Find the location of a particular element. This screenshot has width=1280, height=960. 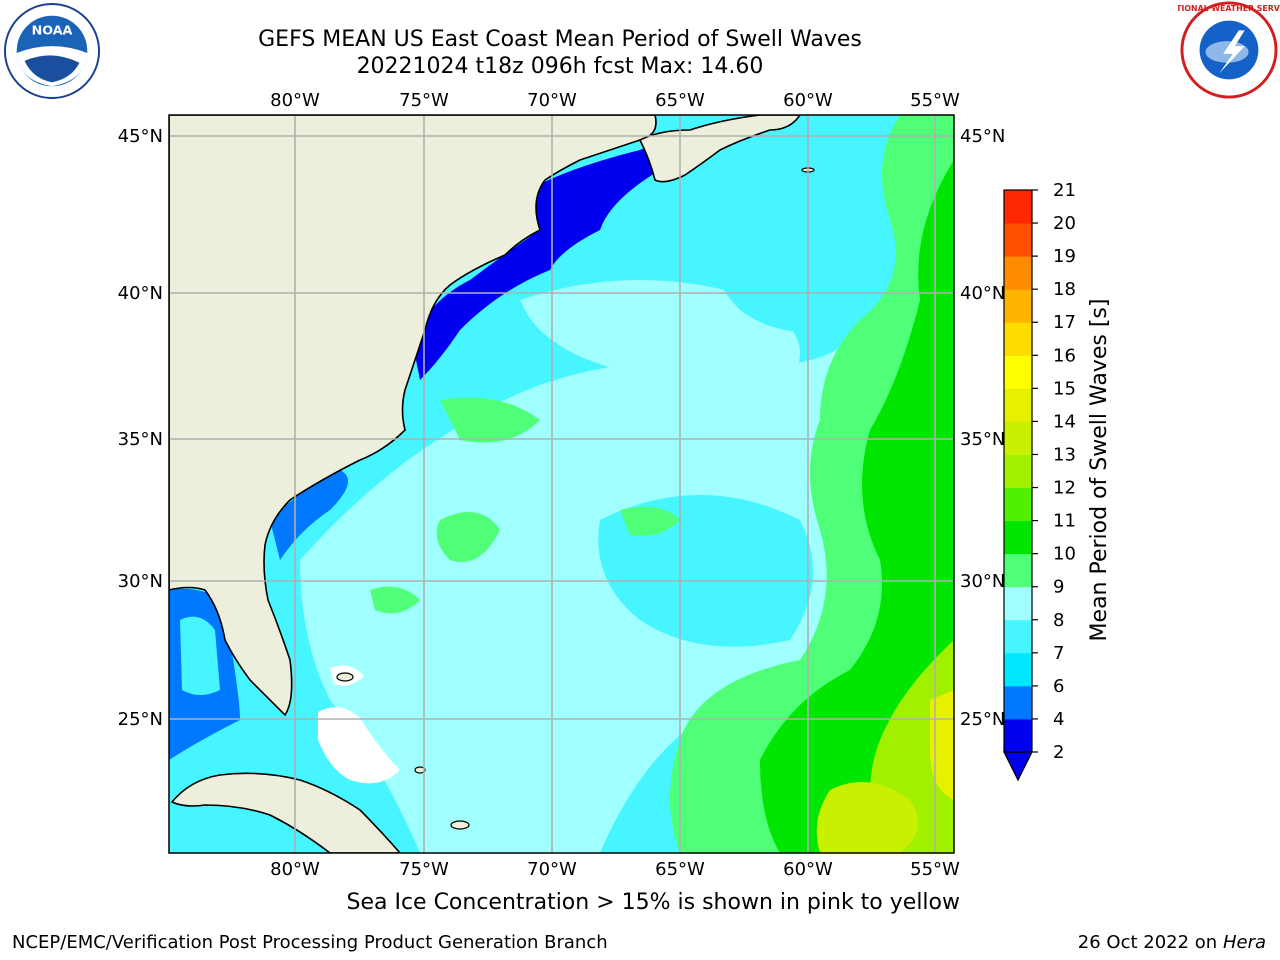

colorbar-level-label: 21 is located at coordinates (1064, 190).